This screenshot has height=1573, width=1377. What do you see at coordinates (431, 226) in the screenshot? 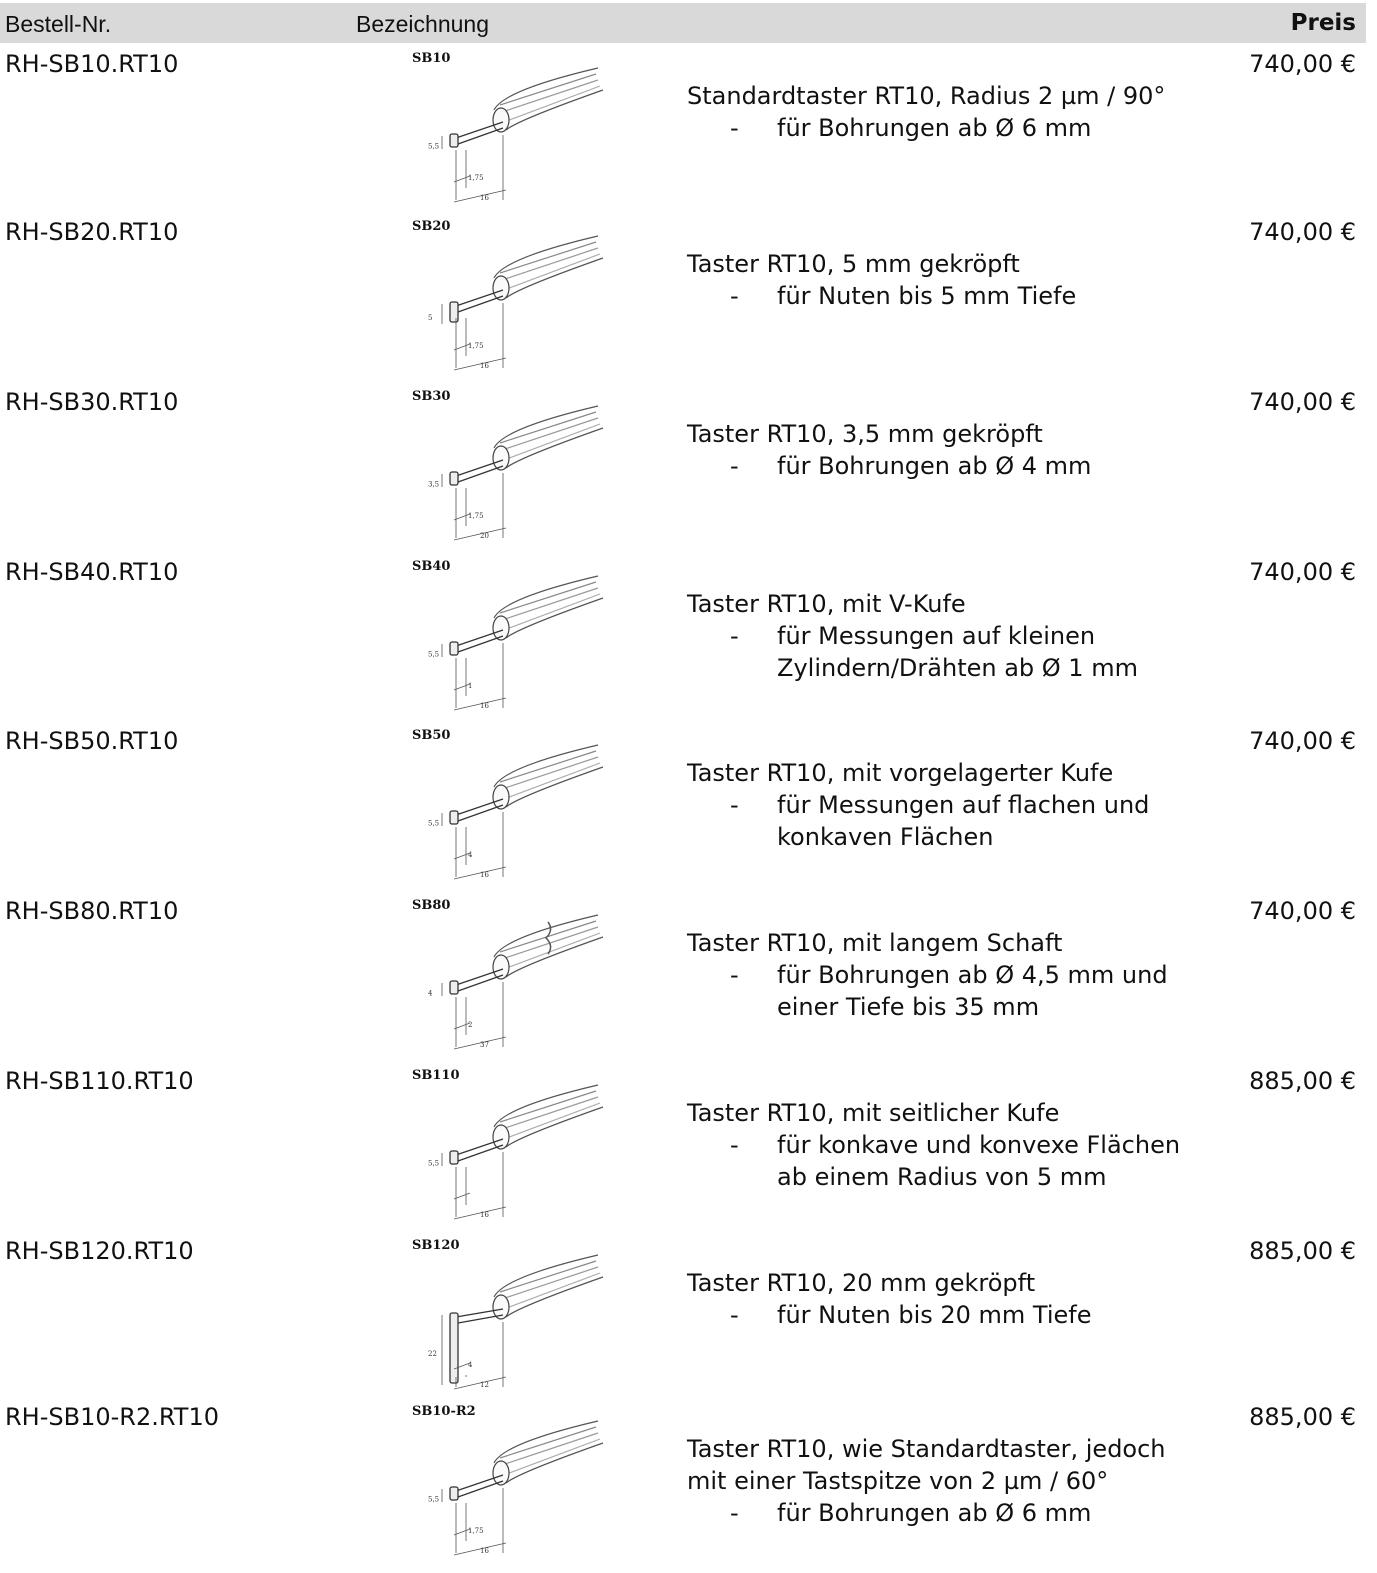
I see `drawing-label: SB20` at bounding box center [431, 226].